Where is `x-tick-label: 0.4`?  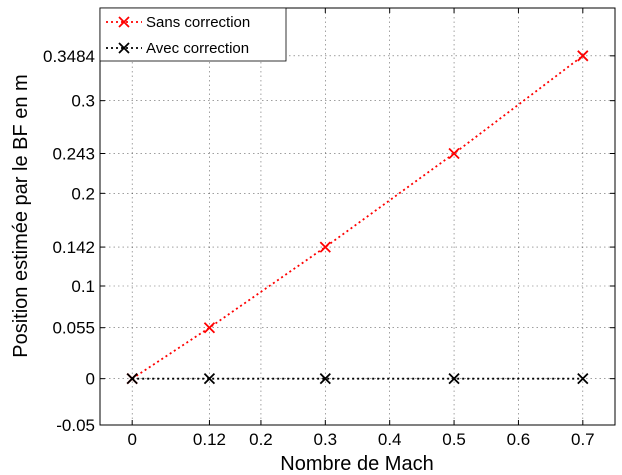 x-tick-label: 0.4 is located at coordinates (390, 439).